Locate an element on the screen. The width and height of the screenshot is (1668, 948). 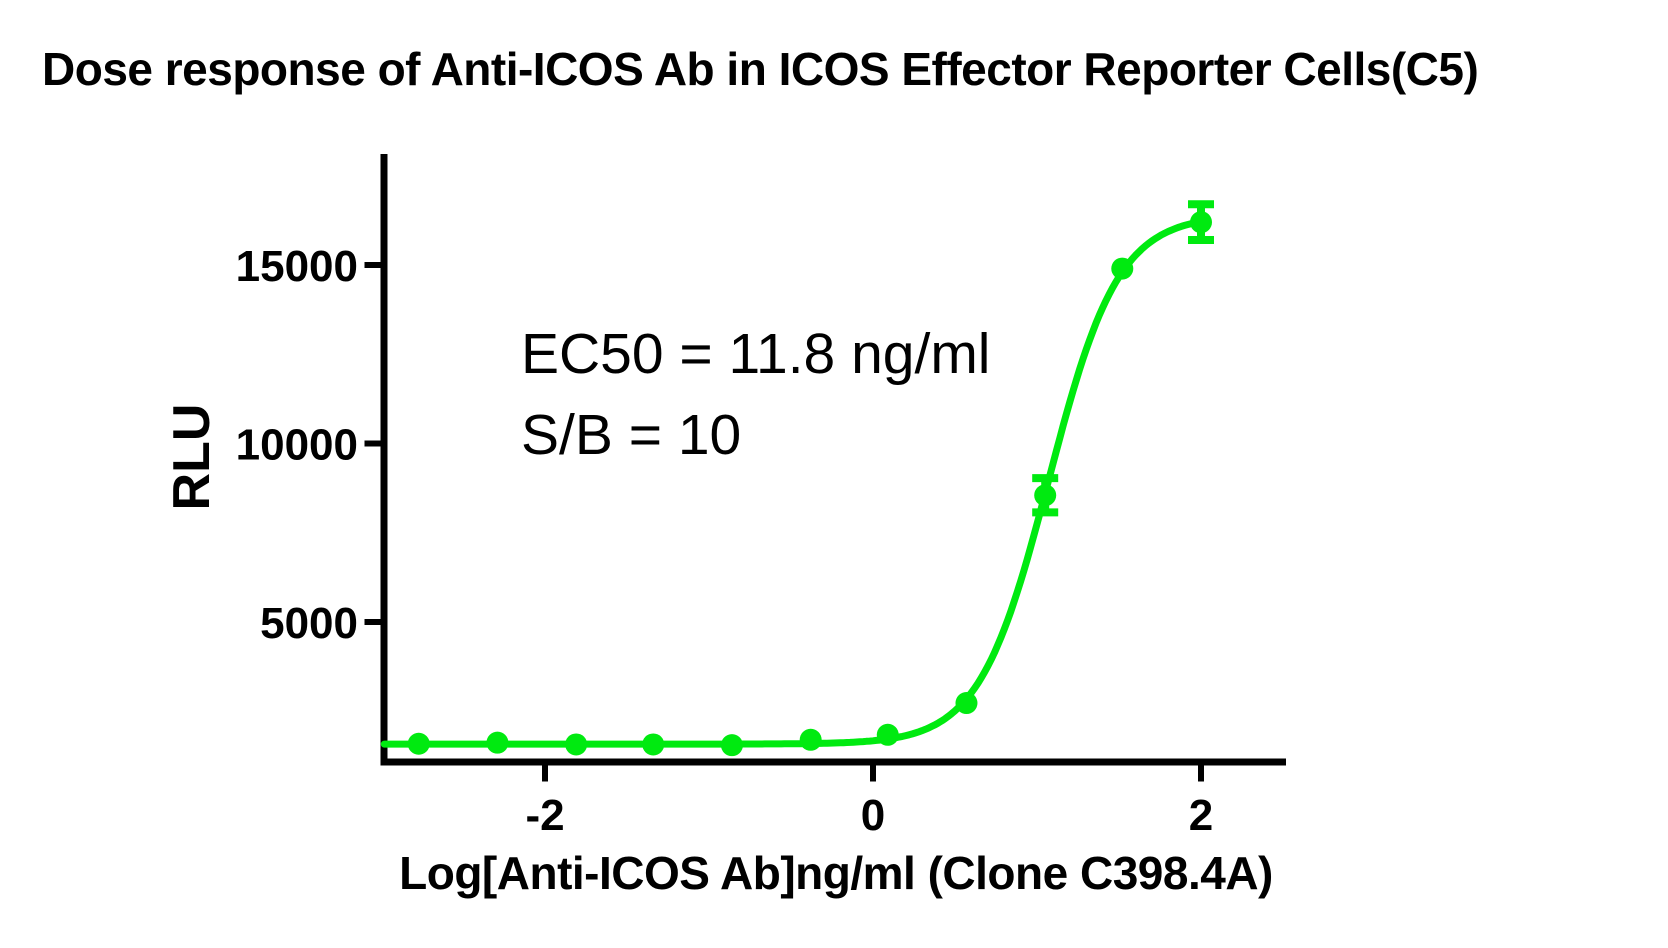
x-tick-label: 2 is located at coordinates (1201, 815).